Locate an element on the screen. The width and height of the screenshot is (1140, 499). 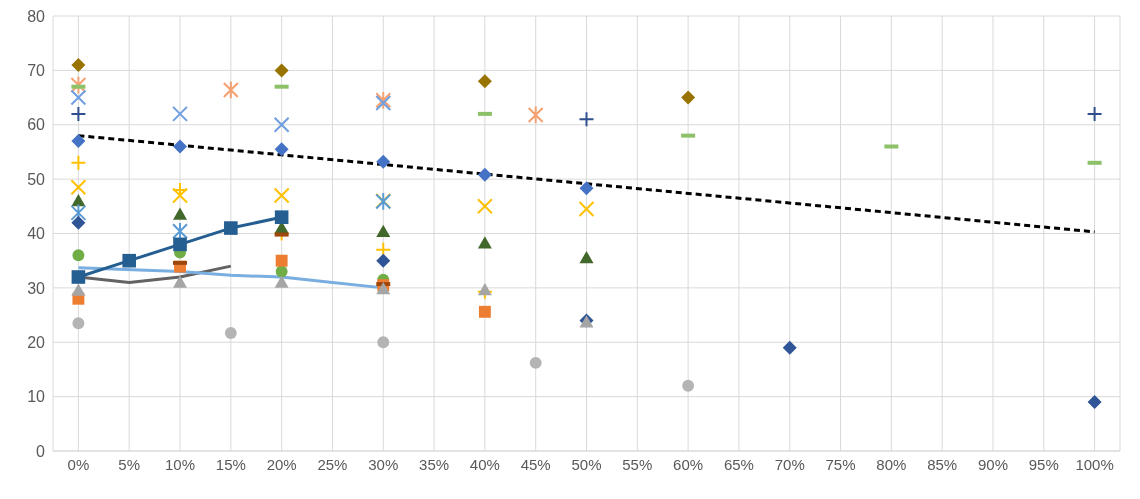
y-tick-label: 40 is located at coordinates (36, 234).